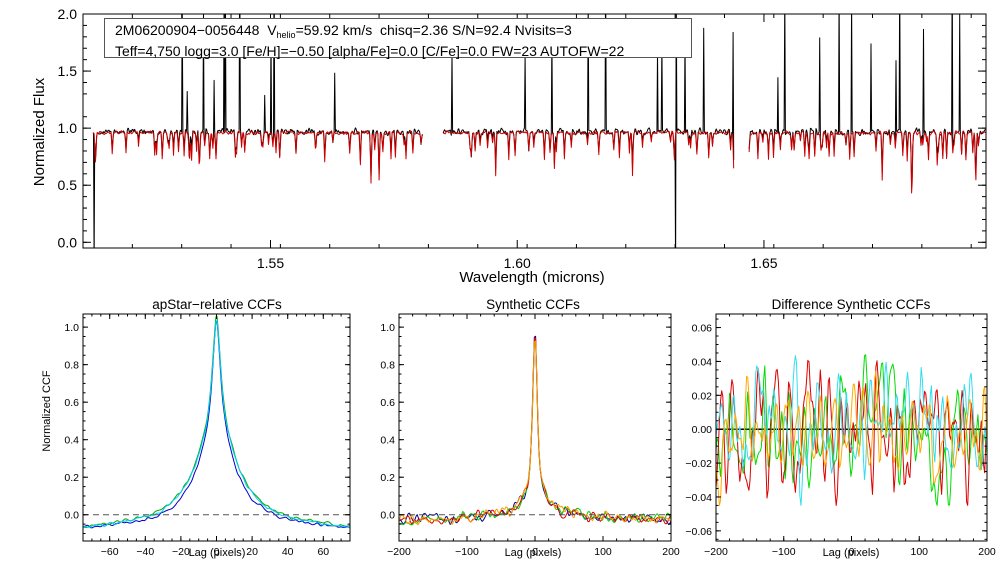 This screenshot has width=1008, height=576. I want to click on ccf-difference-xtick-label: 0, so click(852, 552).